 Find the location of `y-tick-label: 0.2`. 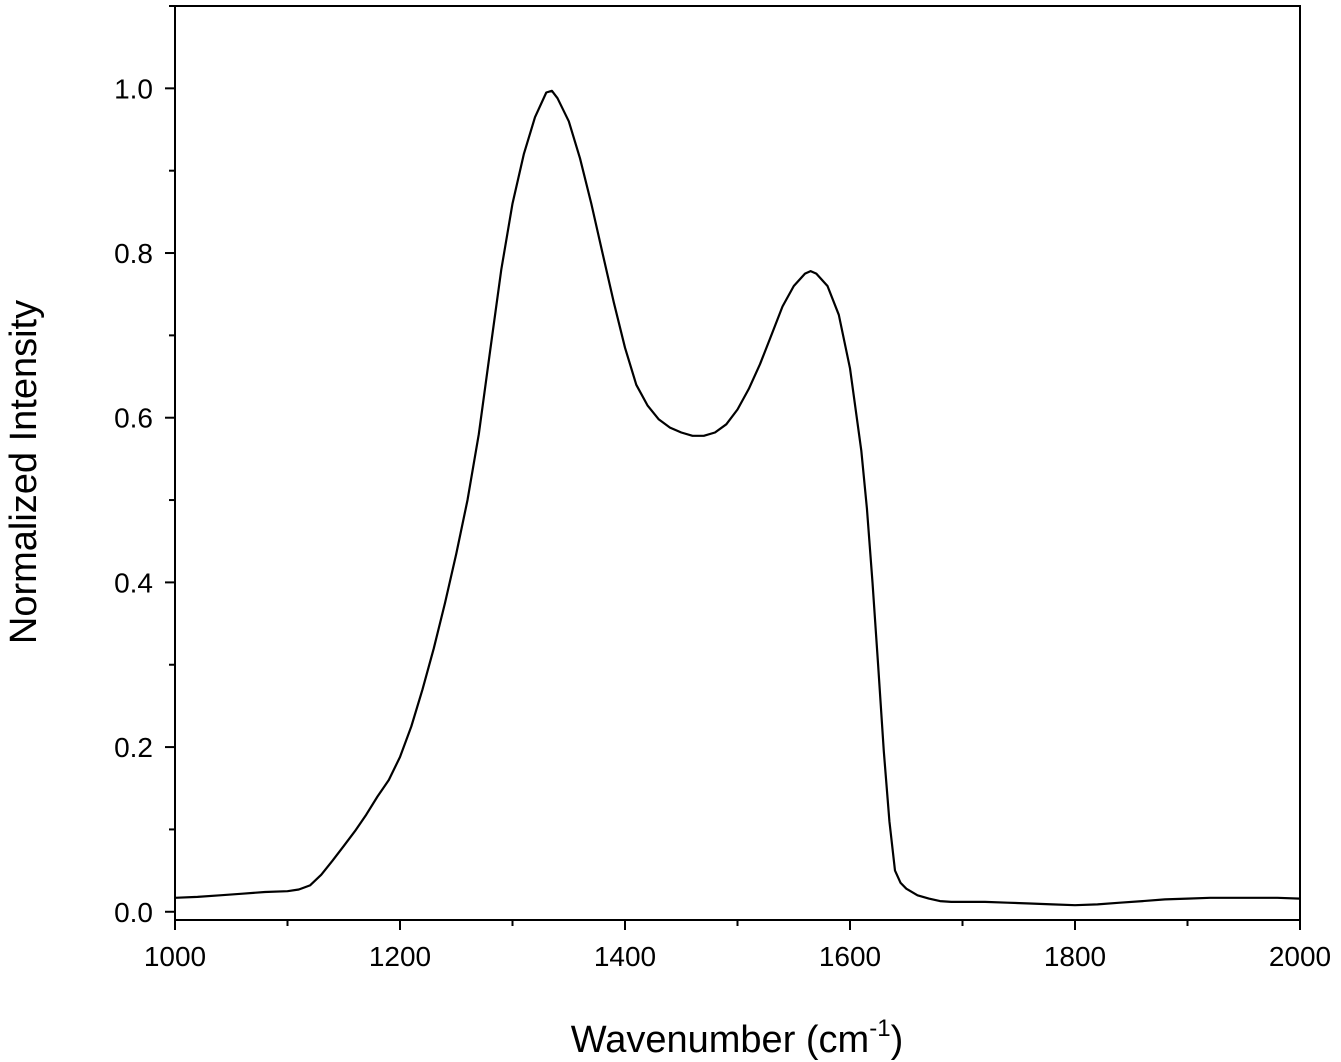

y-tick-label: 0.2 is located at coordinates (133, 747).